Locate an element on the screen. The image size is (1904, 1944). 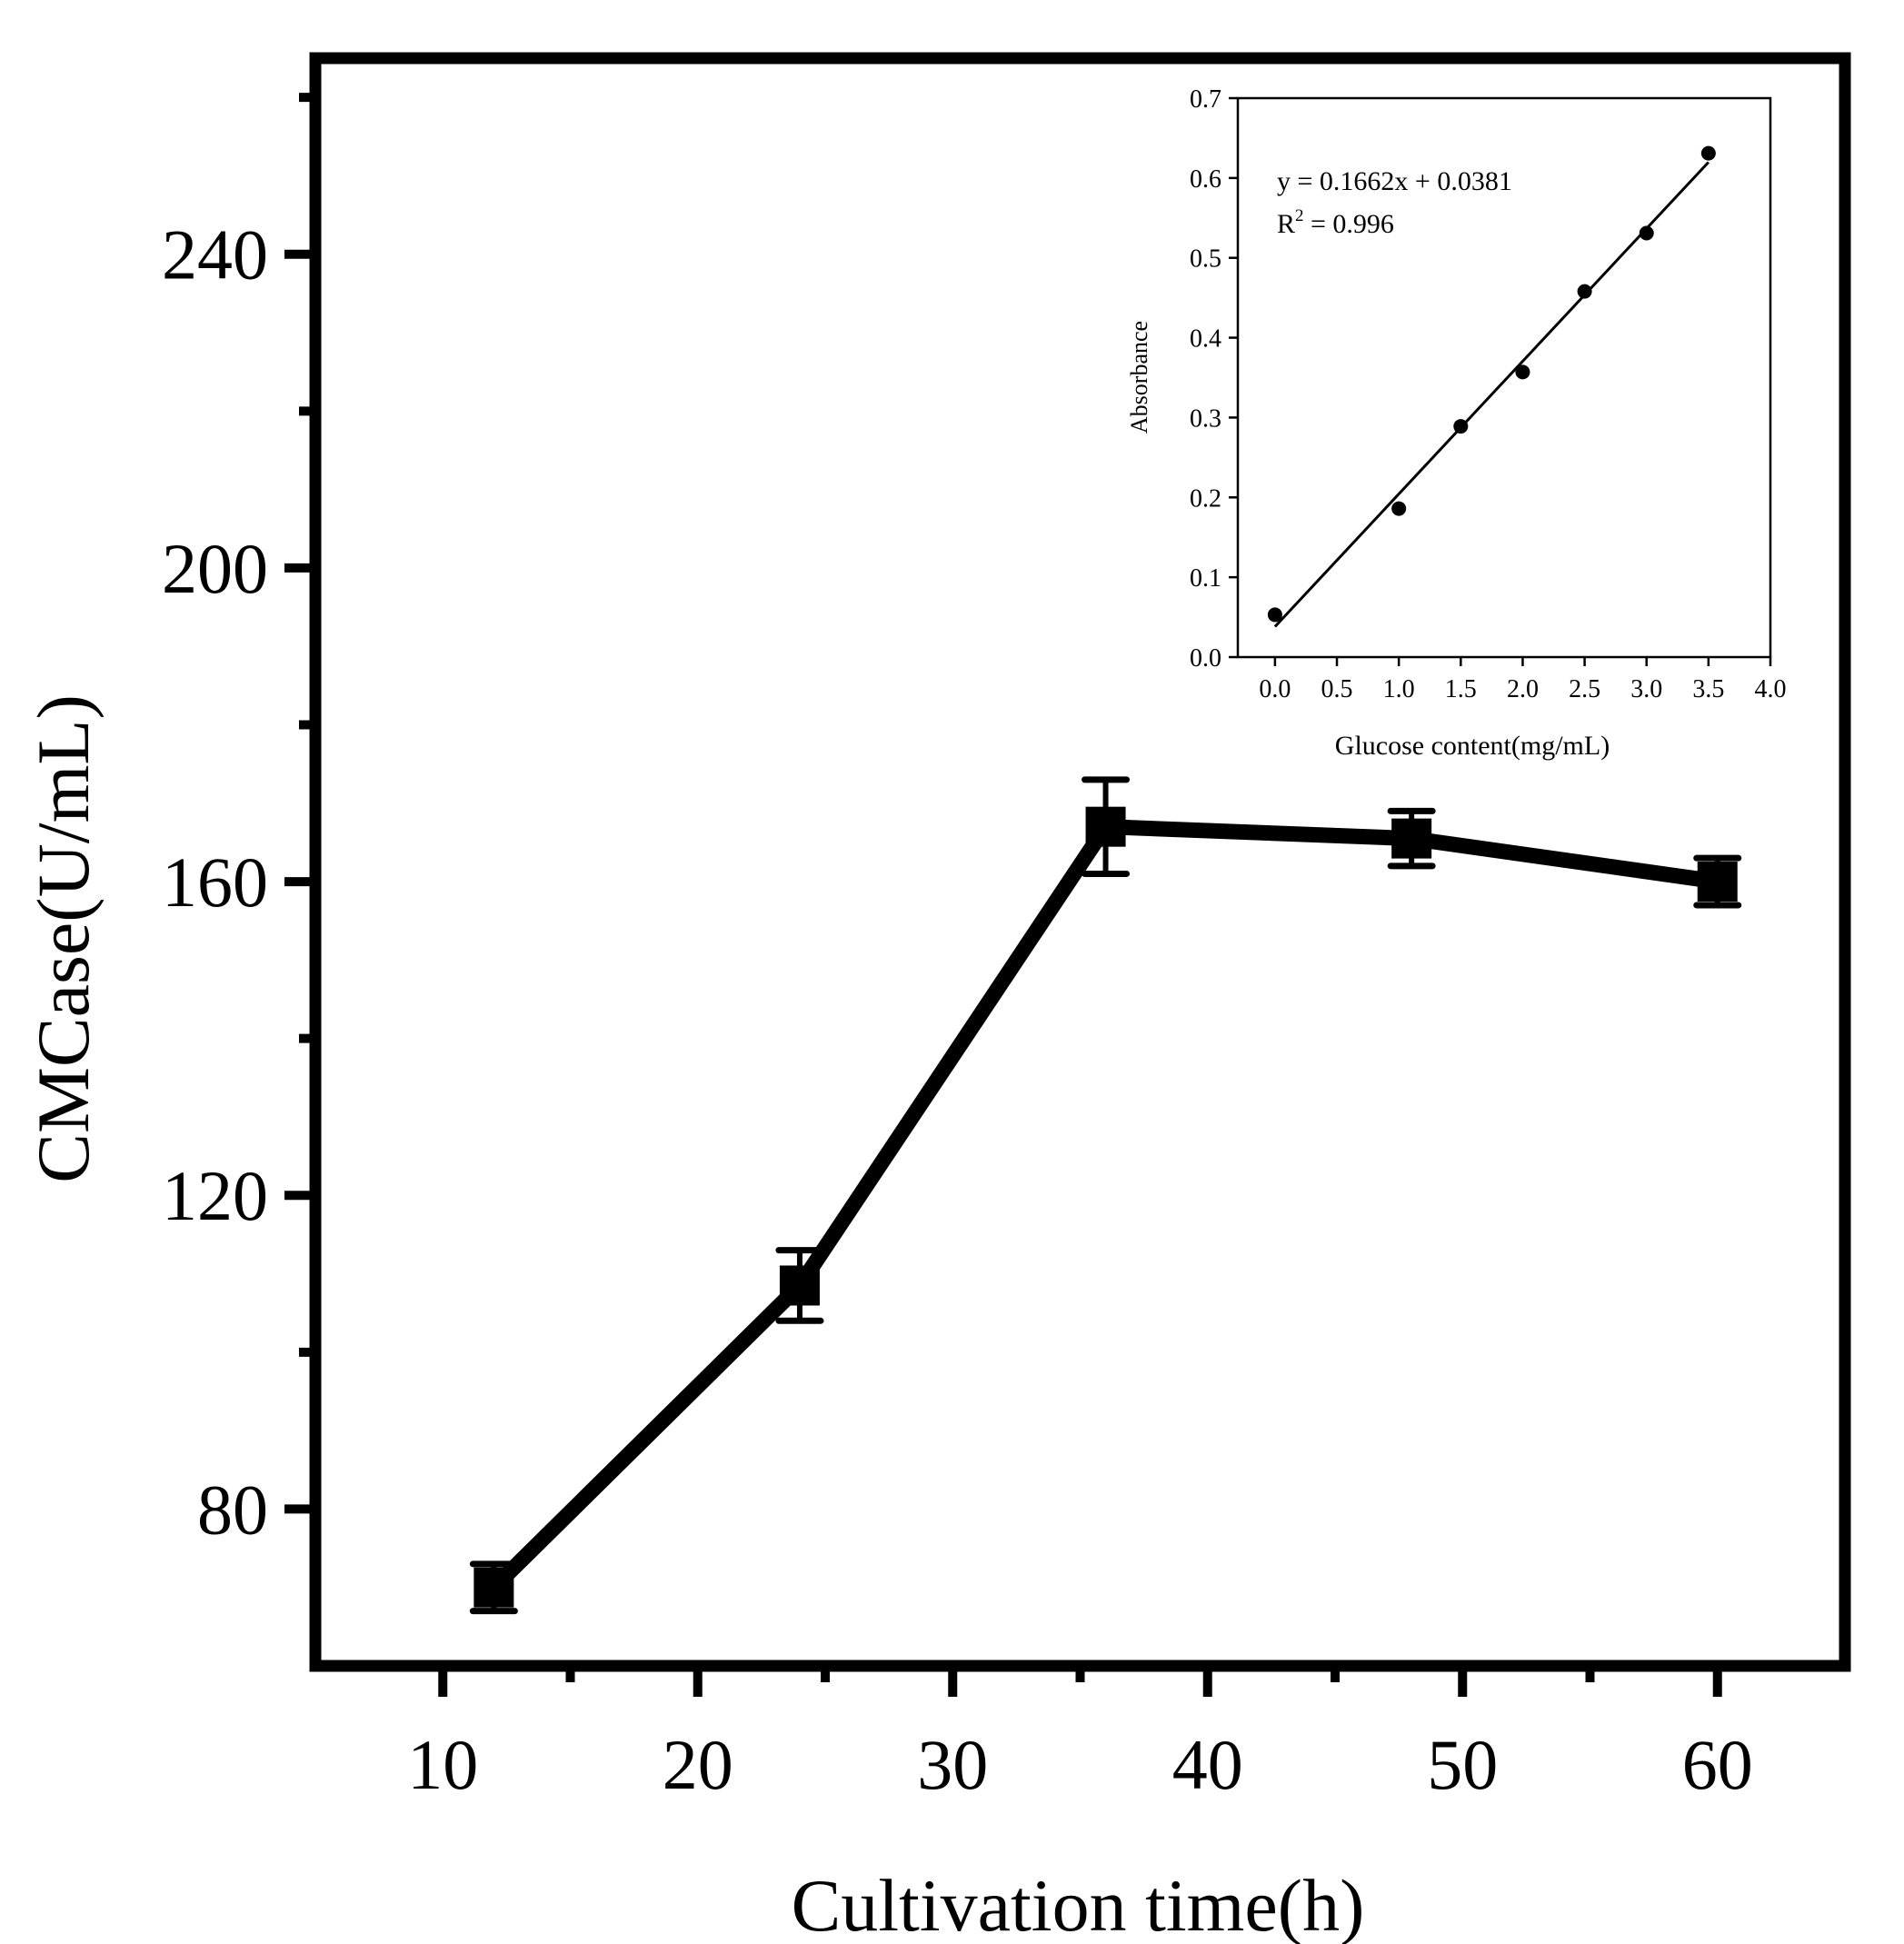
fit-line is located at coordinates (1492, 394).